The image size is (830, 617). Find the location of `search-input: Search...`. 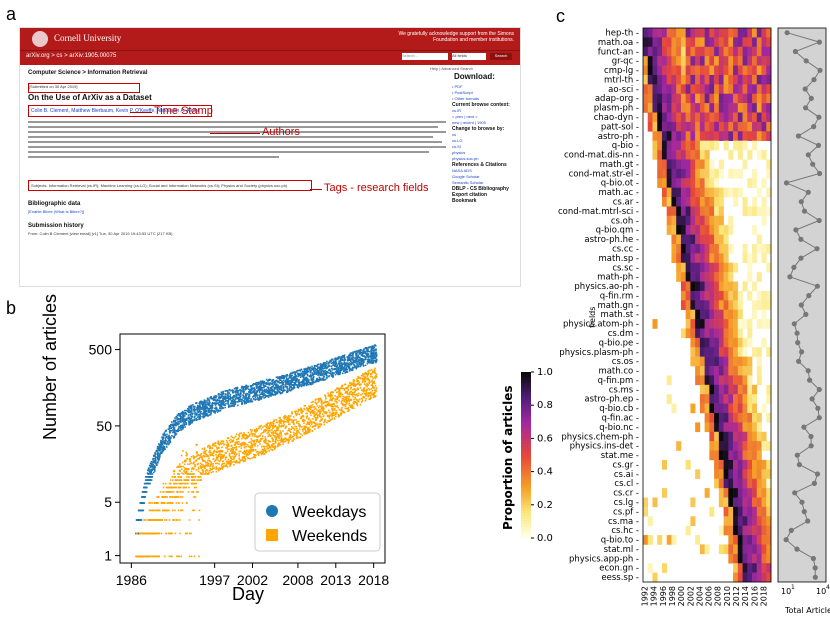

search-input: Search... is located at coordinates (425, 56).